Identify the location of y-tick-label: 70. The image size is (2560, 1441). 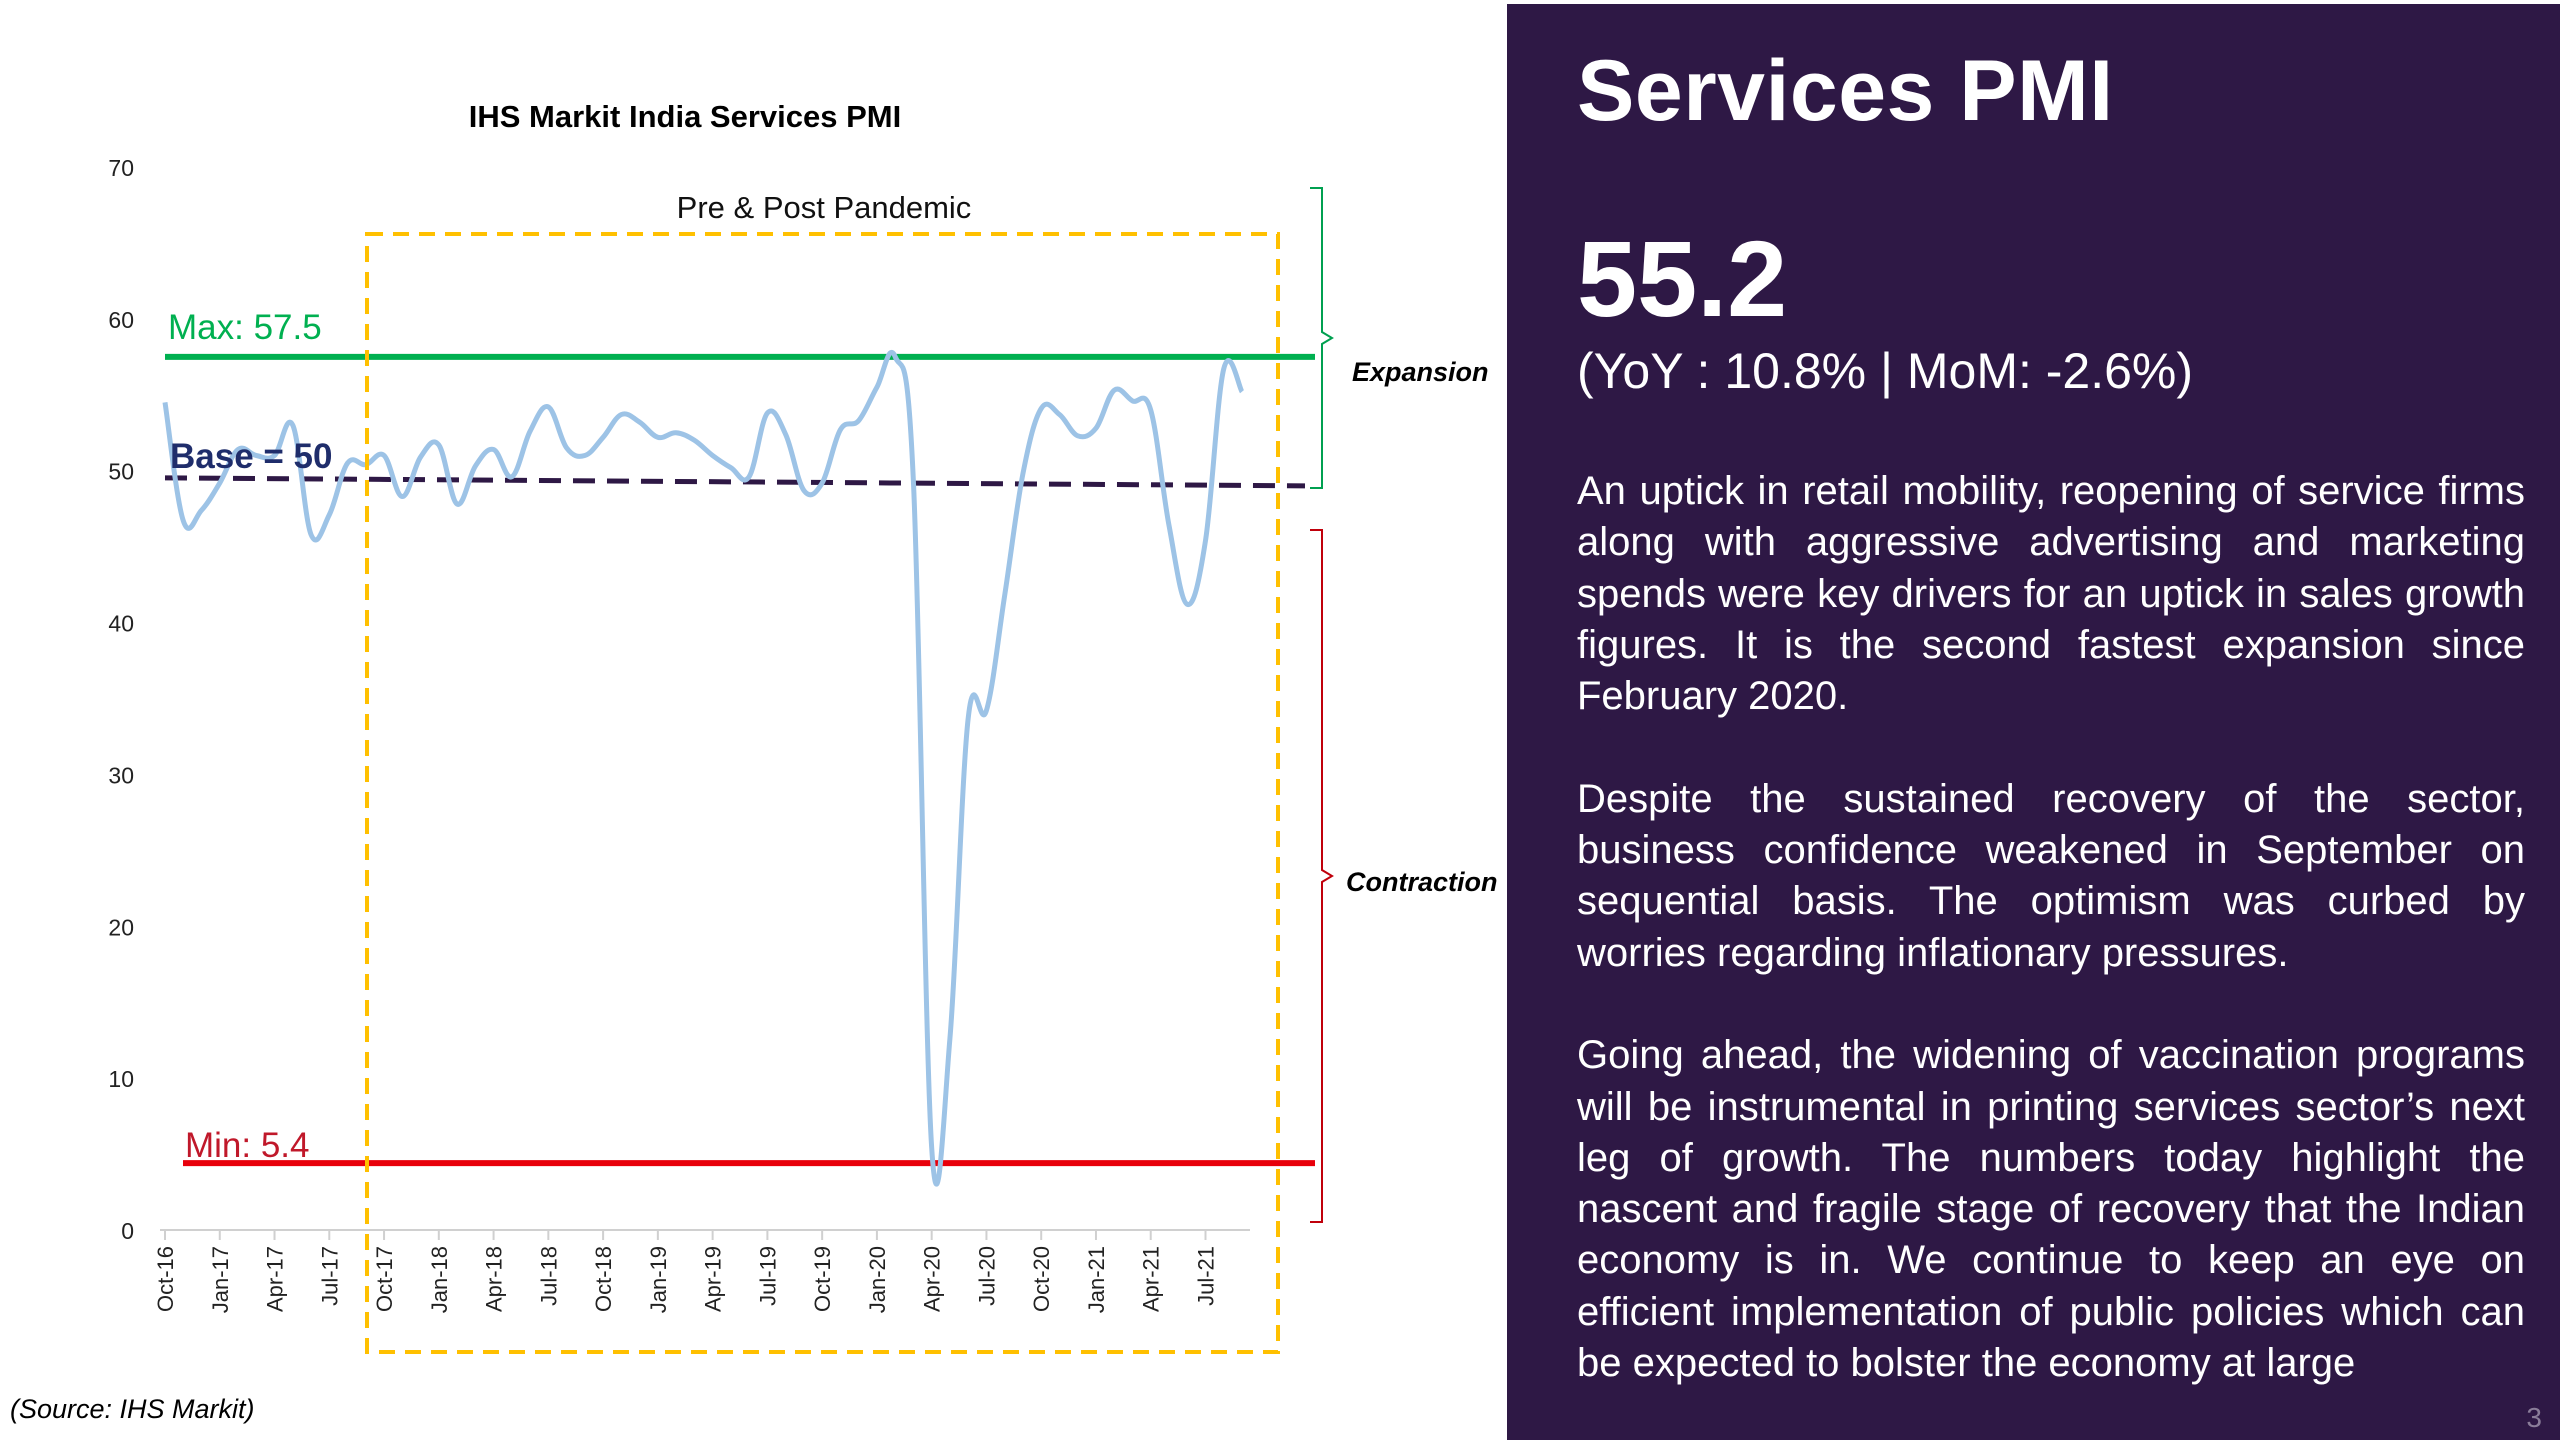
(121, 168).